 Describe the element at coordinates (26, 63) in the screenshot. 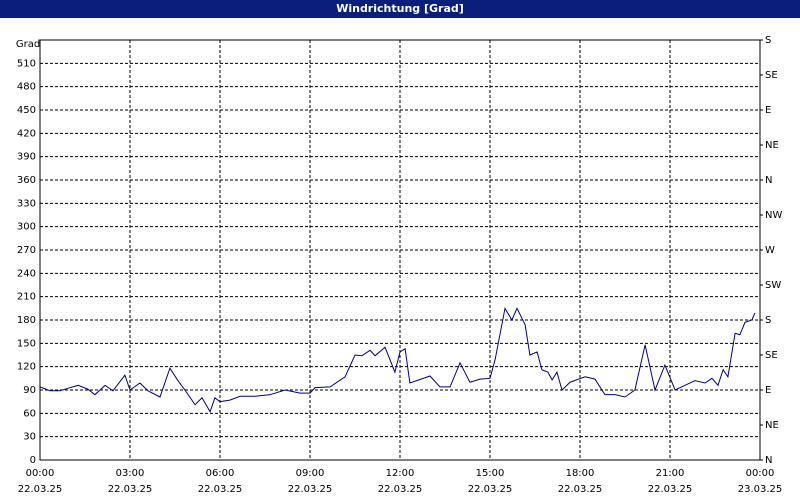

I see `y-tick-label: 510` at that location.